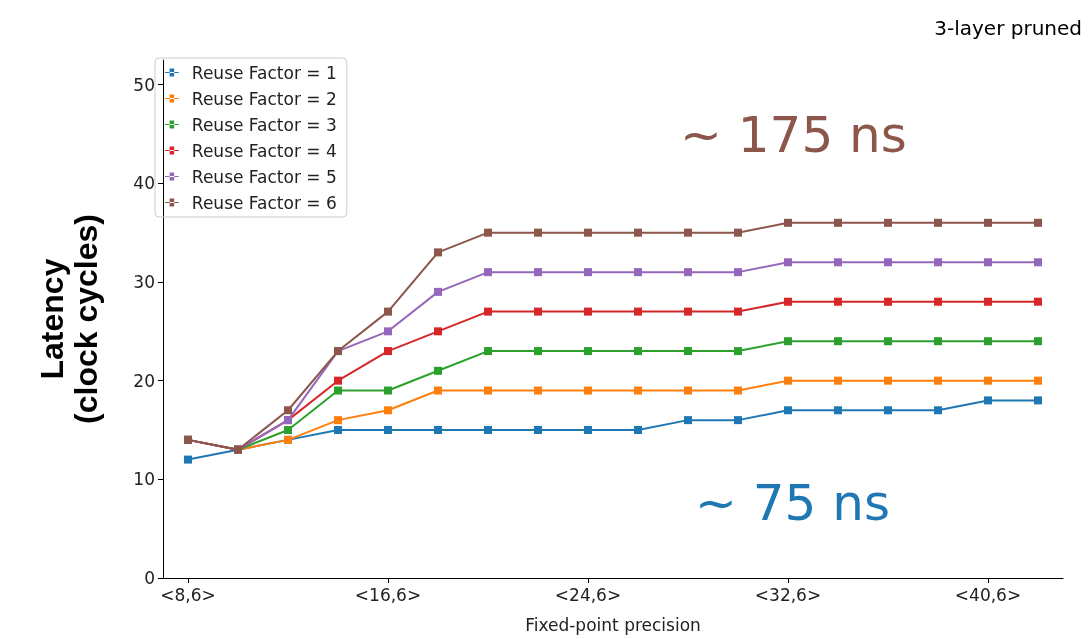  What do you see at coordinates (144, 183) in the screenshot?
I see `y-tick-label: 40` at bounding box center [144, 183].